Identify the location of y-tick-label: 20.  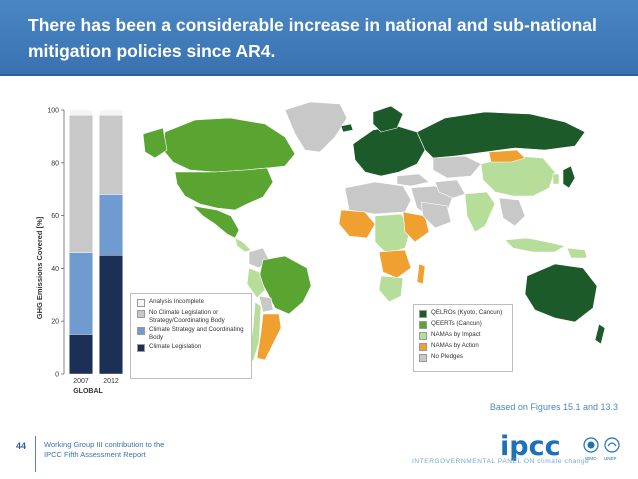
(55, 322).